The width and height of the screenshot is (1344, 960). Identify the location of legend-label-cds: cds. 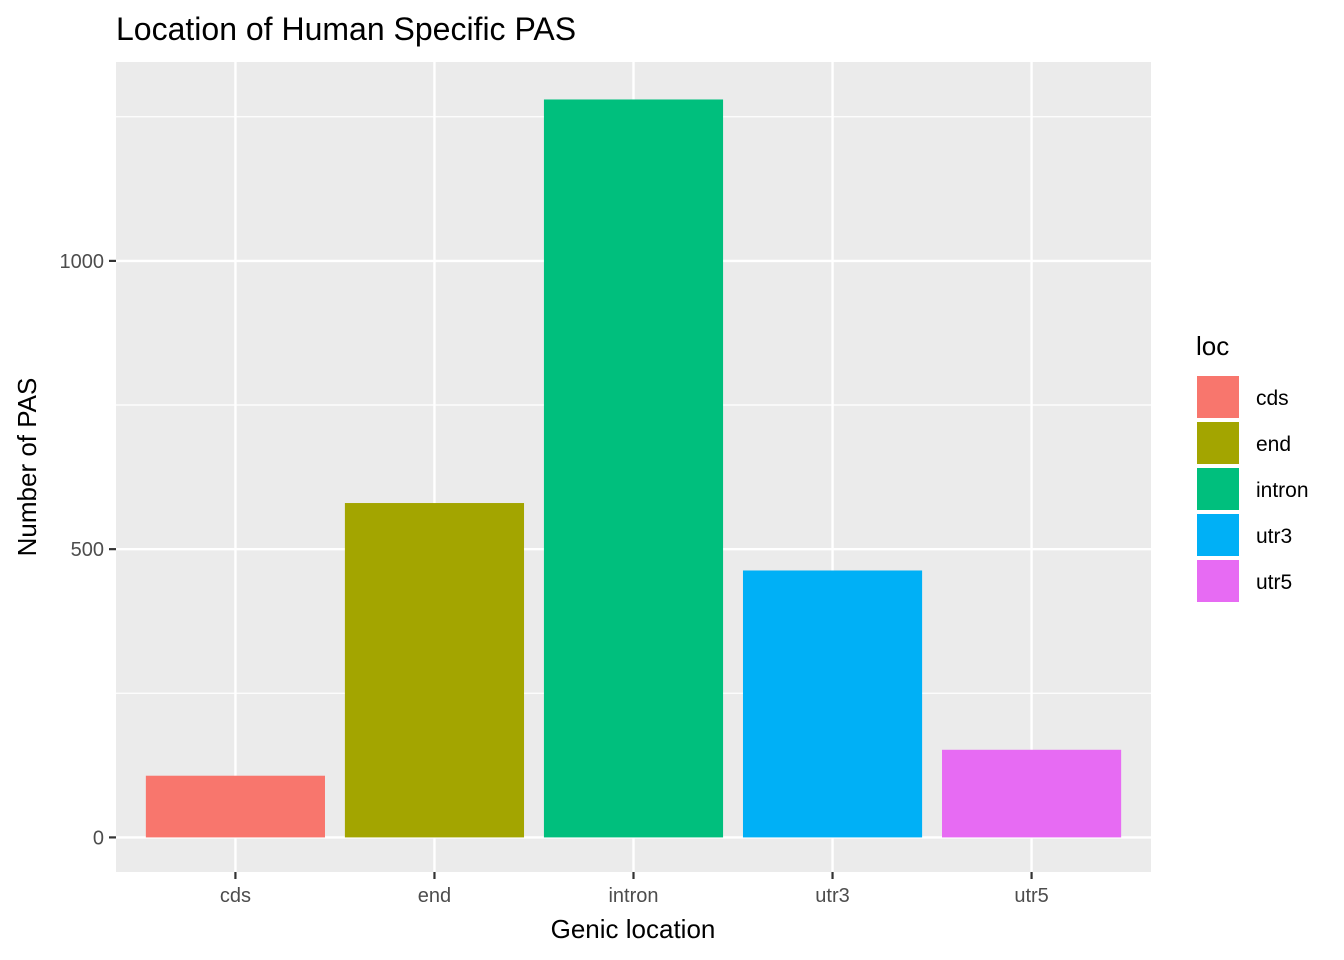
(1272, 398).